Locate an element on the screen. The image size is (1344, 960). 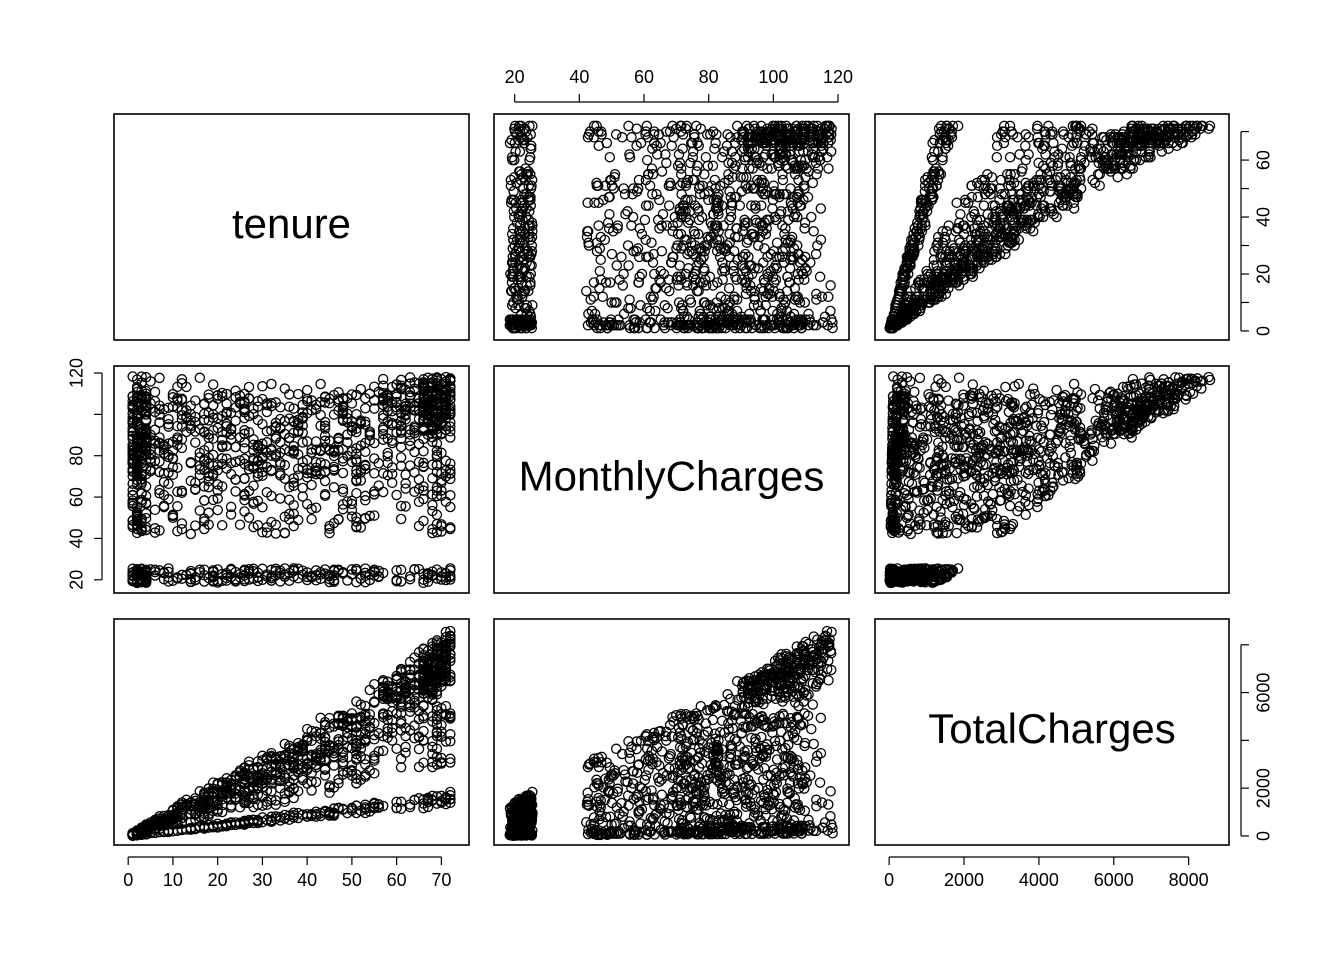
panel-points-MonthlyCharges-vs-tenure is located at coordinates (291, 480).